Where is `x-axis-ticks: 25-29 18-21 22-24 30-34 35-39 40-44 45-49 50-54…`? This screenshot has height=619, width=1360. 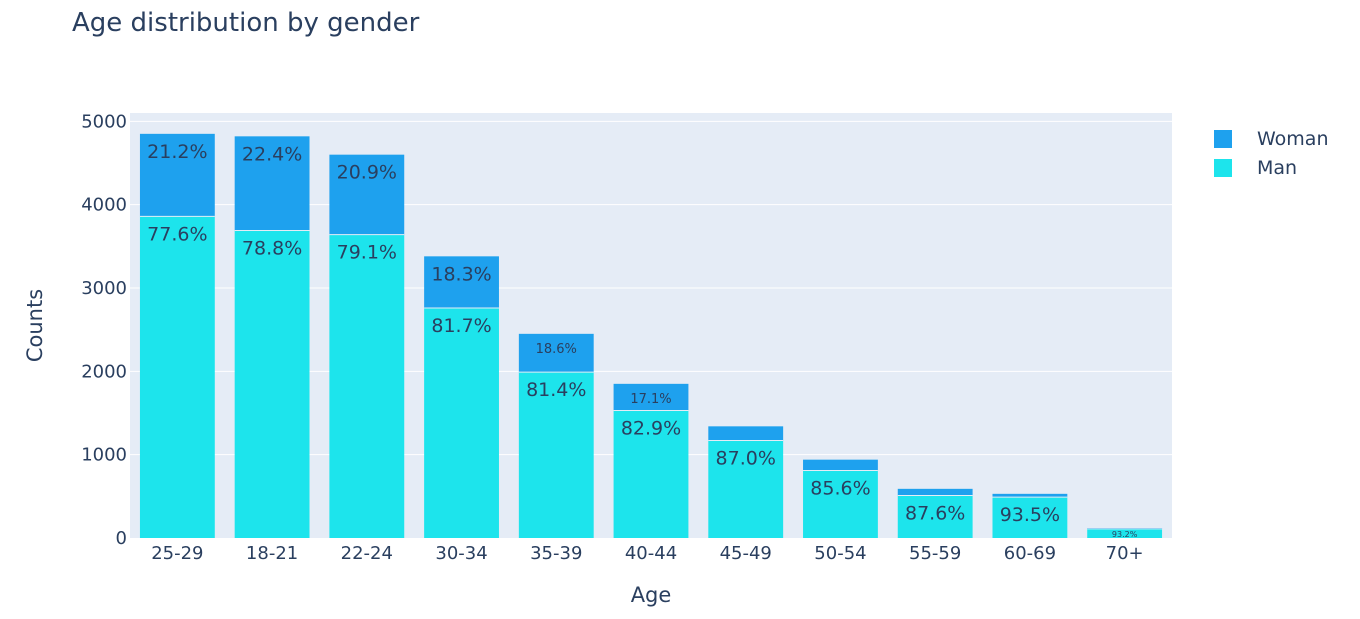
x-axis-ticks: 25-29 18-21 22-24 30-34 35-39 40-44 45-49 50-54… is located at coordinates (647, 553).